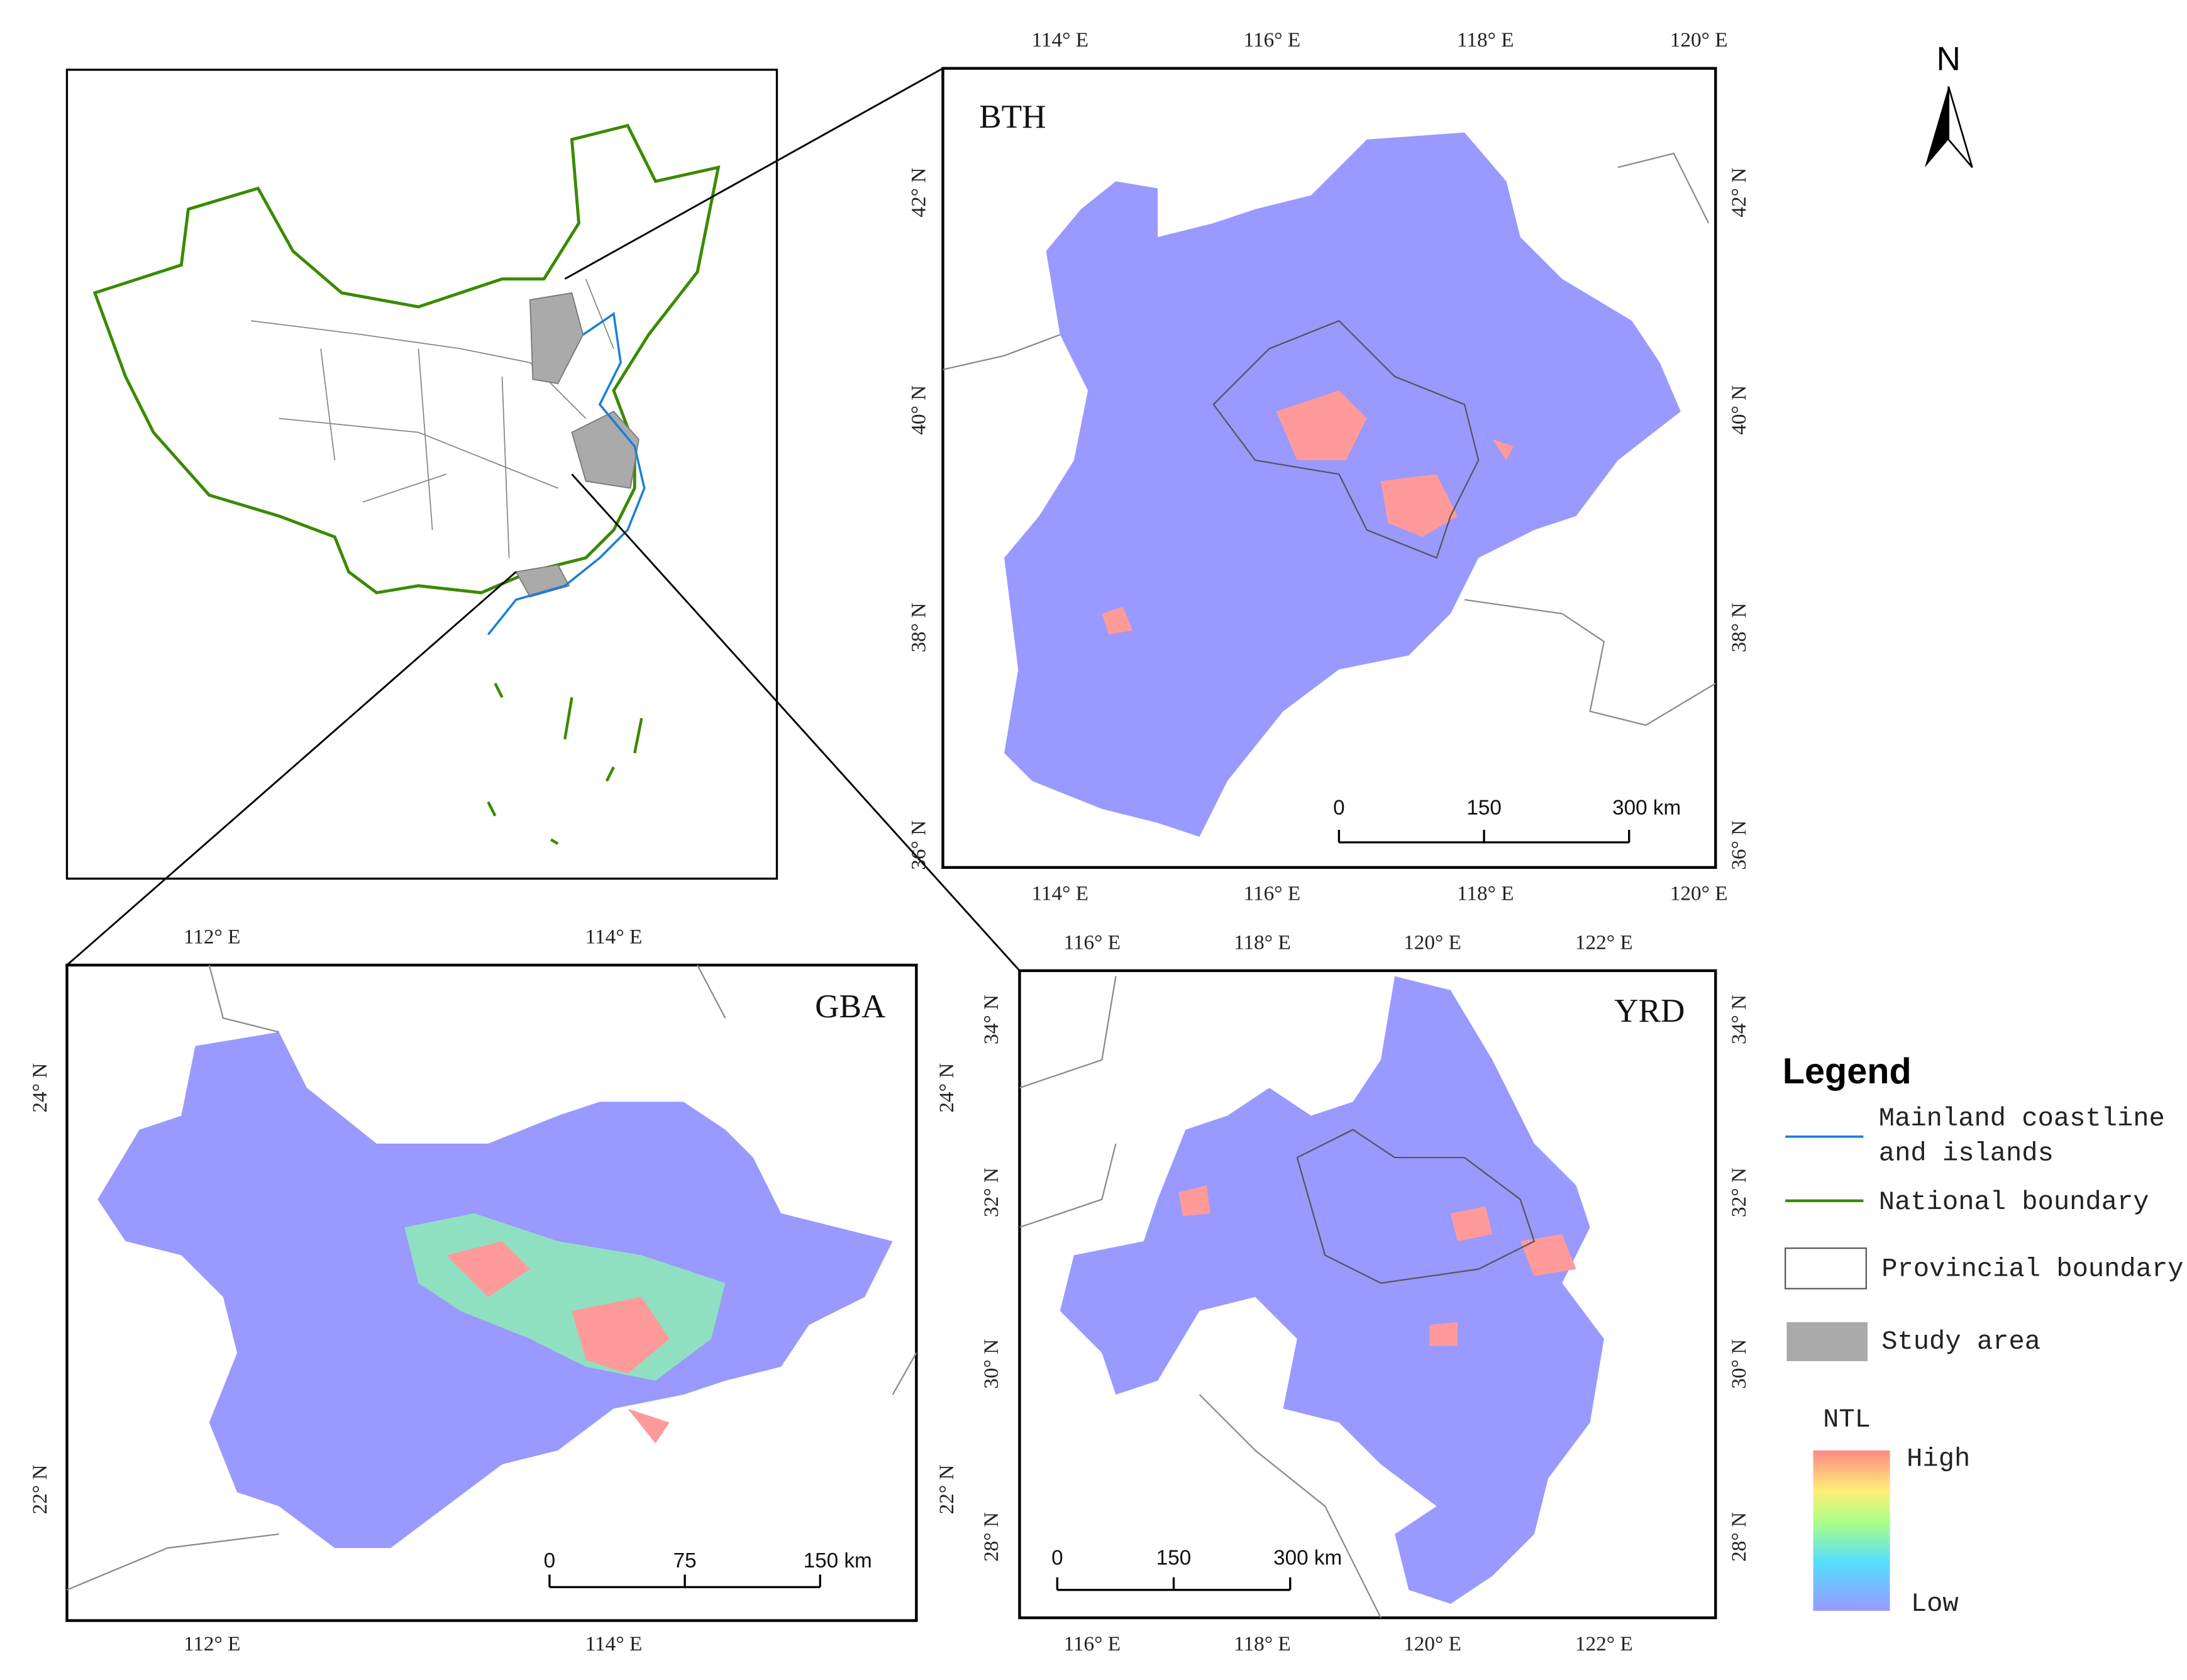 The width and height of the screenshot is (2187, 1680). What do you see at coordinates (1938, 1459) in the screenshot?
I see `ntl-high: High` at bounding box center [1938, 1459].